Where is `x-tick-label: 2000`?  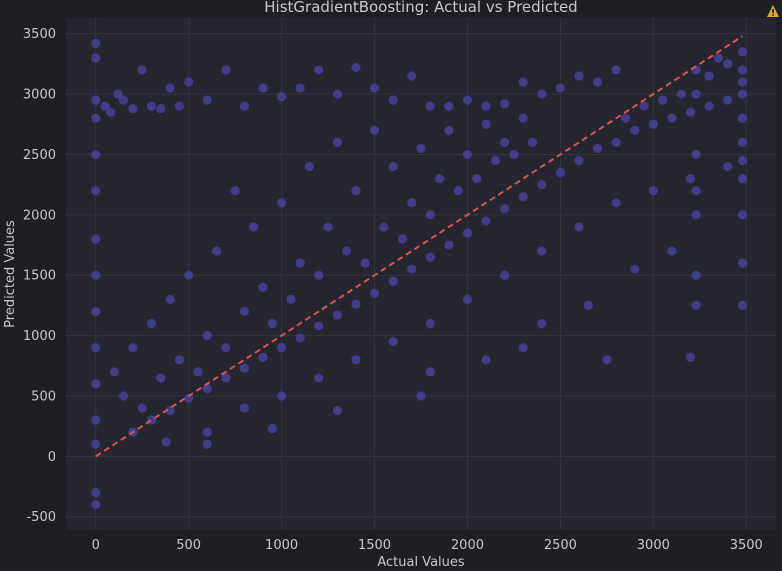
x-tick-label: 2000 is located at coordinates (467, 545).